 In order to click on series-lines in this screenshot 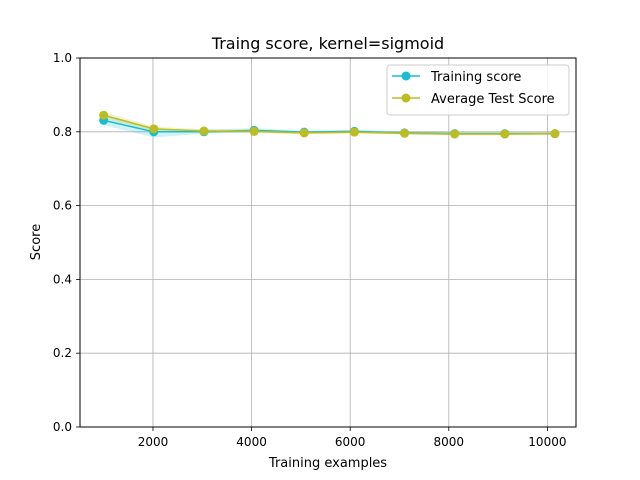, I will do `click(329, 124)`.